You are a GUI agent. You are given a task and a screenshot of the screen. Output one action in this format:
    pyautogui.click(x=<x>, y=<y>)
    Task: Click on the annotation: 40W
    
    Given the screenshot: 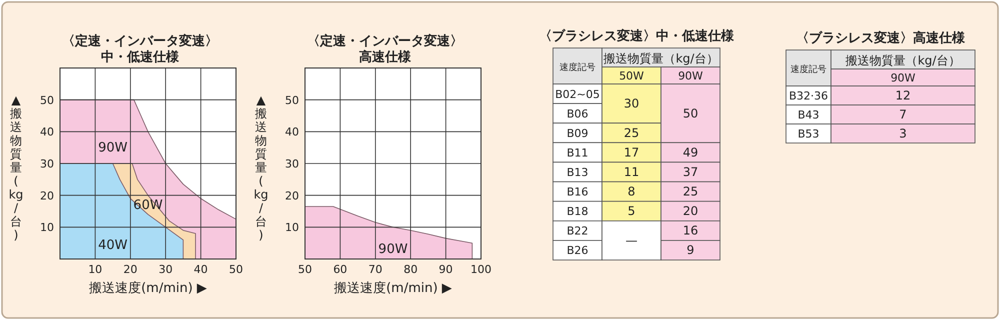 What is the action you would take?
    pyautogui.click(x=113, y=246)
    